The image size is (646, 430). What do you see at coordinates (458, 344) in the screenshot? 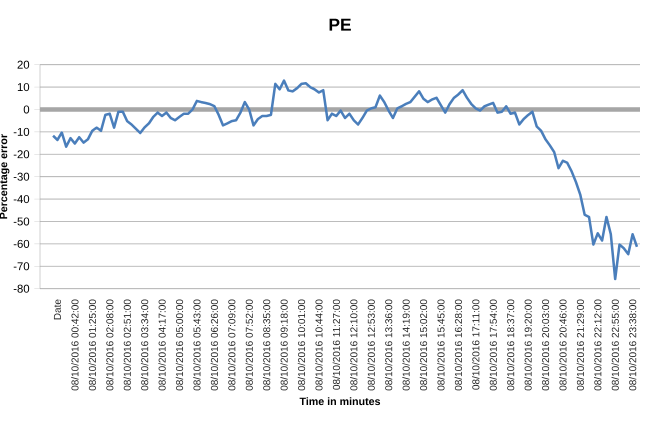
I see `x-tick-label: 08/10/2016 16:28:00` at bounding box center [458, 344].